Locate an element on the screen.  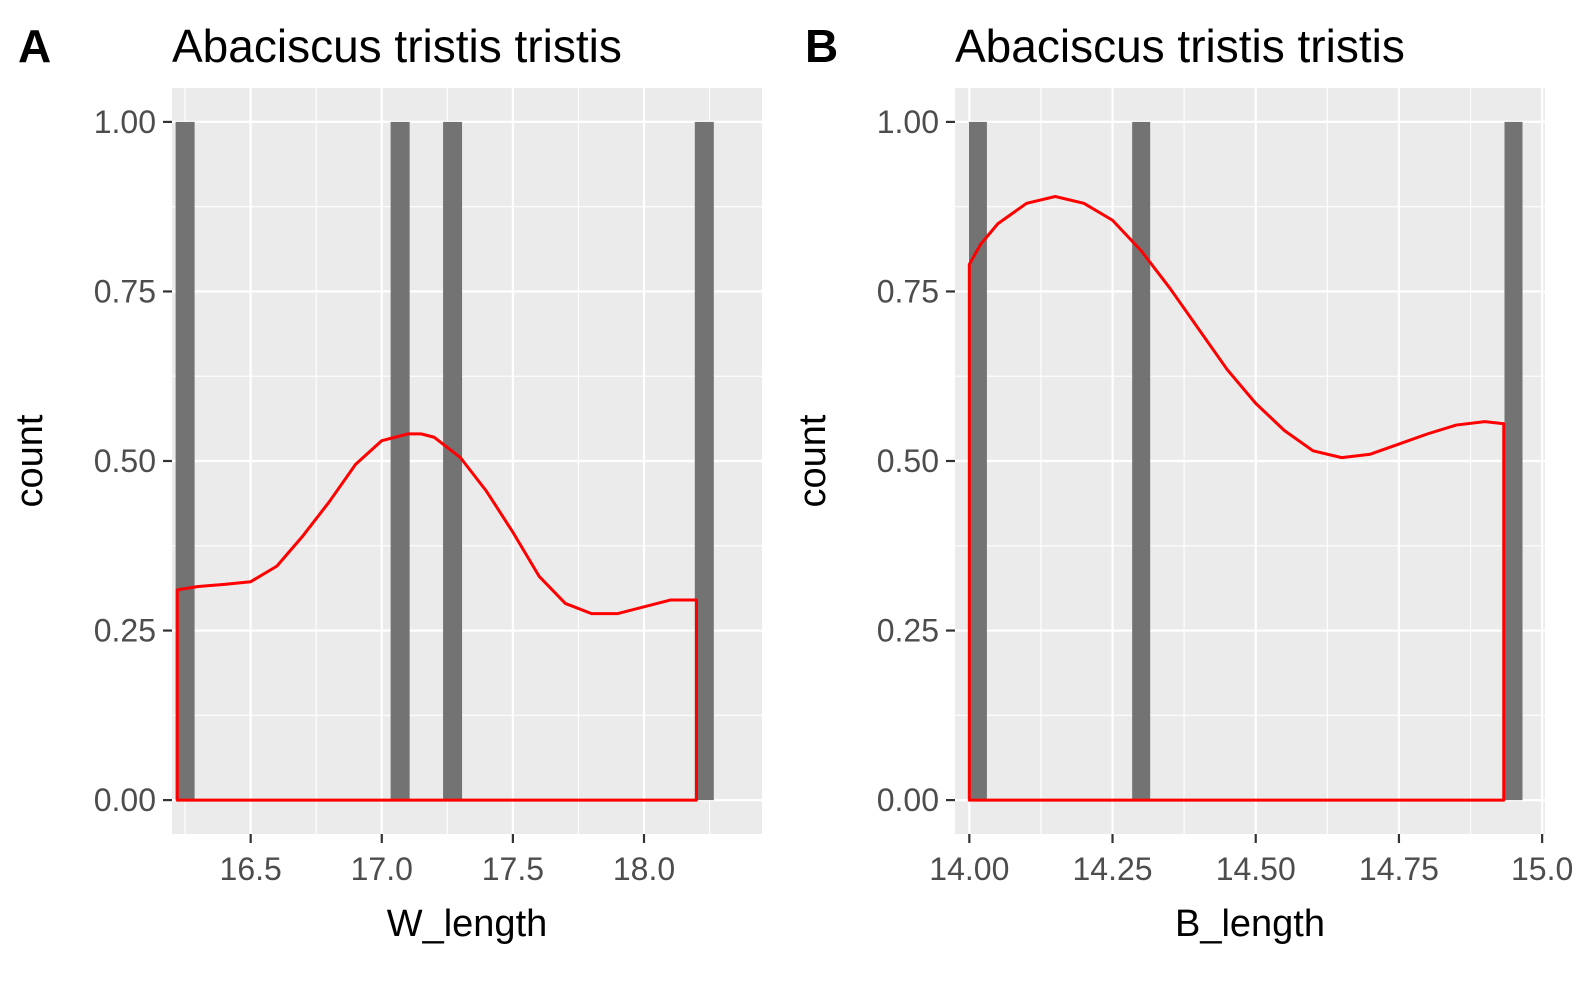
x-tick-label: 14.00 is located at coordinates (969, 869).